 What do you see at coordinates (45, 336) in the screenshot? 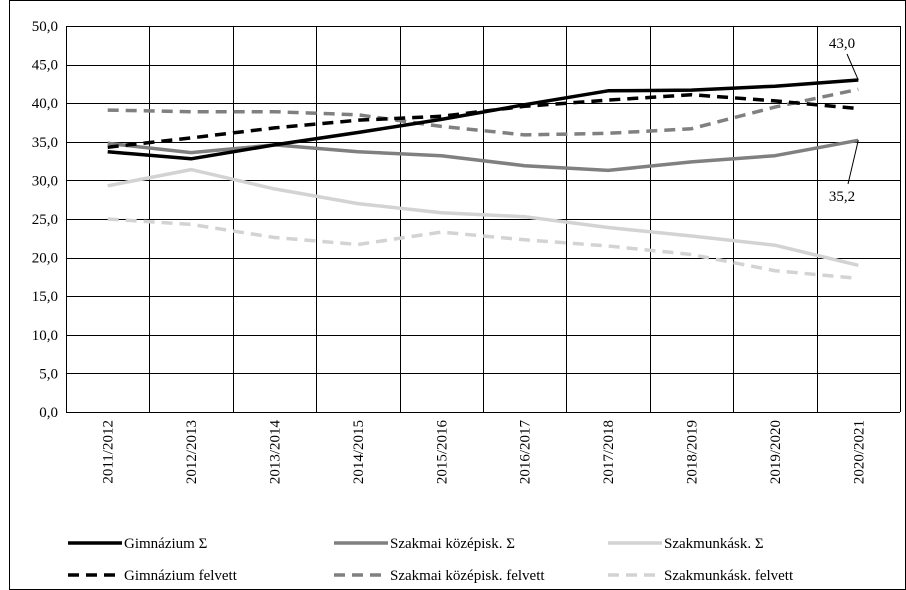
I see `y-tick-label: 10,0` at bounding box center [45, 336].